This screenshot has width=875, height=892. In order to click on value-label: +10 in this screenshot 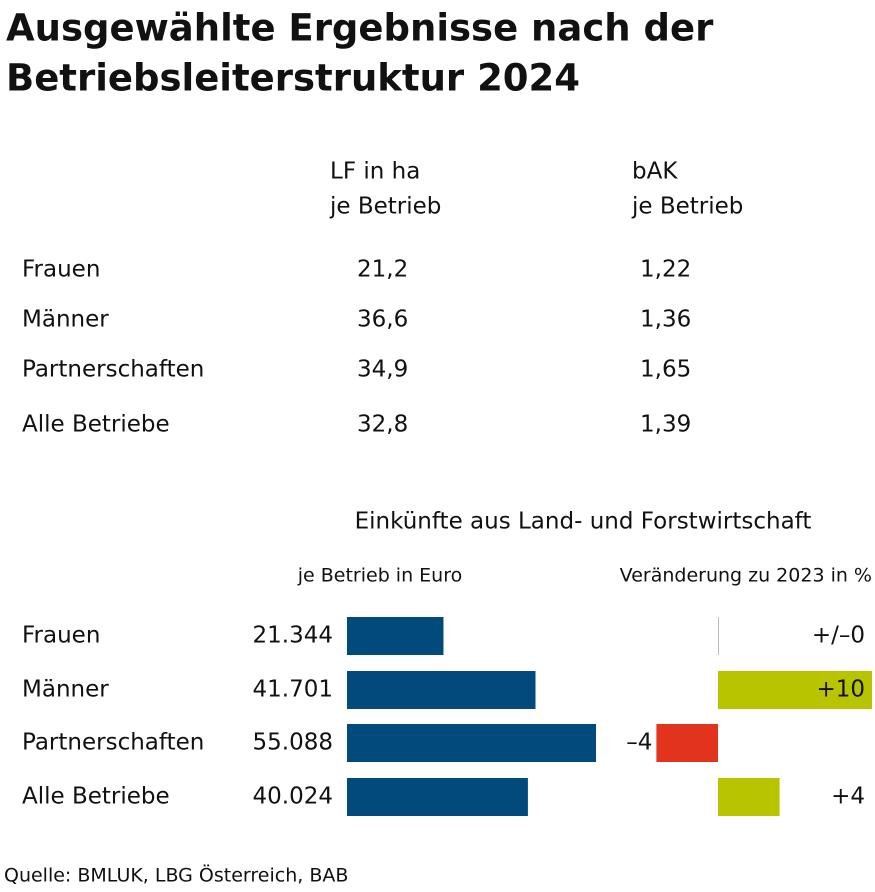, I will do `click(840, 690)`.